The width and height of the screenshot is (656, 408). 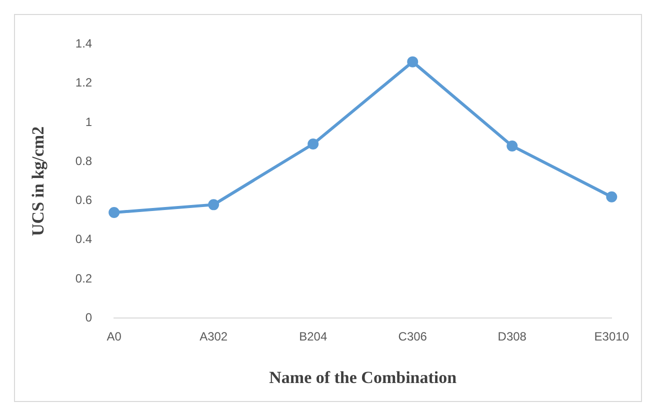 What do you see at coordinates (363, 378) in the screenshot?
I see `x-axis-title: Name of the Combination` at bounding box center [363, 378].